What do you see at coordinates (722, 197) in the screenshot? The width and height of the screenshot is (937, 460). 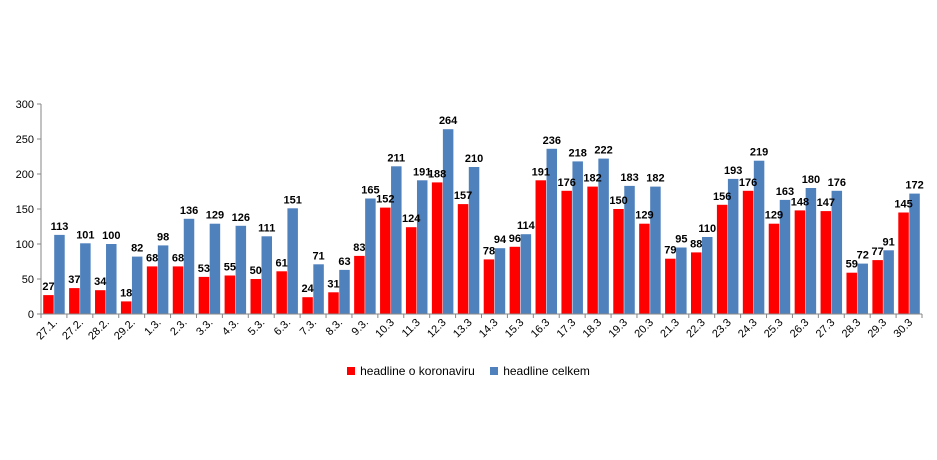 I see `data-label-koronavirus: 156` at bounding box center [722, 197].